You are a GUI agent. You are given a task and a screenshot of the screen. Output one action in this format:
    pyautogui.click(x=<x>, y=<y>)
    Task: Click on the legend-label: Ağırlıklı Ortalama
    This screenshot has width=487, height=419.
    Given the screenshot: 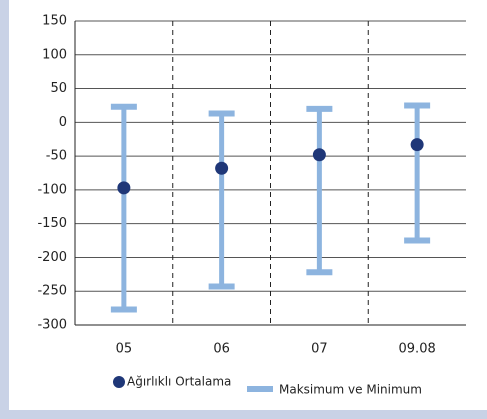 What is the action you would take?
    pyautogui.click(x=179, y=382)
    